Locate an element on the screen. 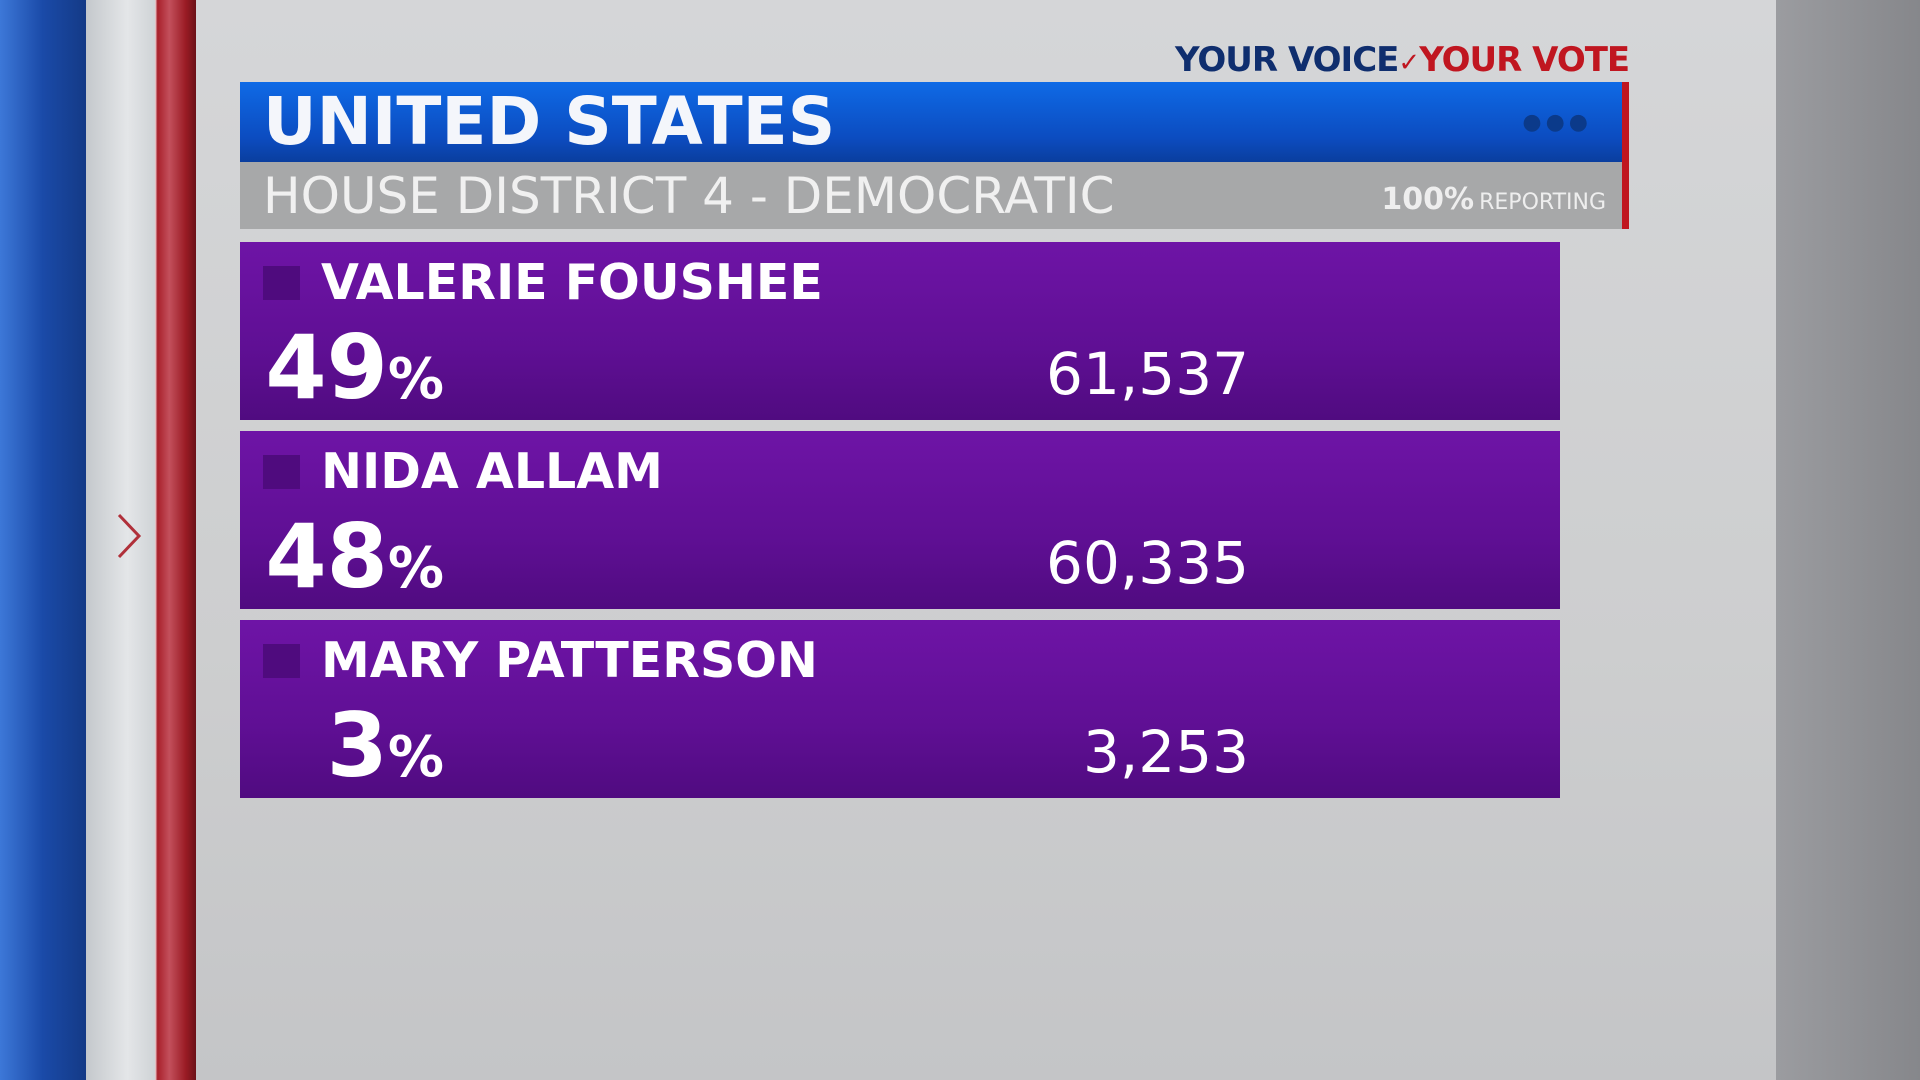 The width and height of the screenshot is (1920, 1080). dots-icon: ●●● is located at coordinates (1557, 122).